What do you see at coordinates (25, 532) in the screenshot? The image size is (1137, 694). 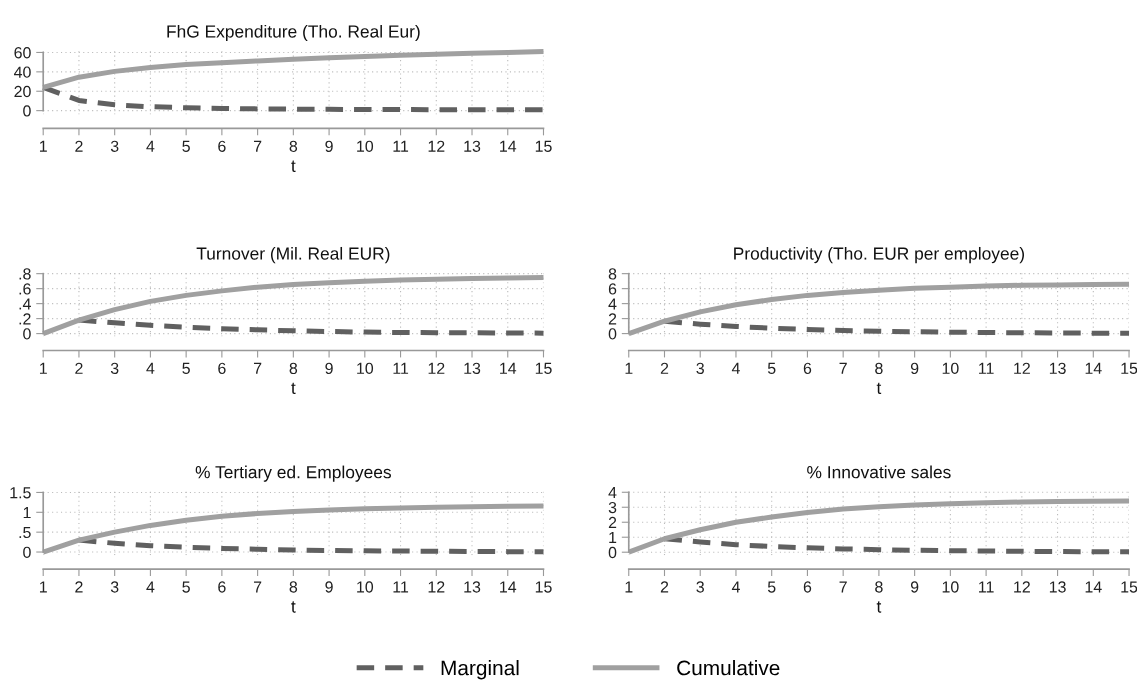 I see `y-tick-label: .5` at bounding box center [25, 532].